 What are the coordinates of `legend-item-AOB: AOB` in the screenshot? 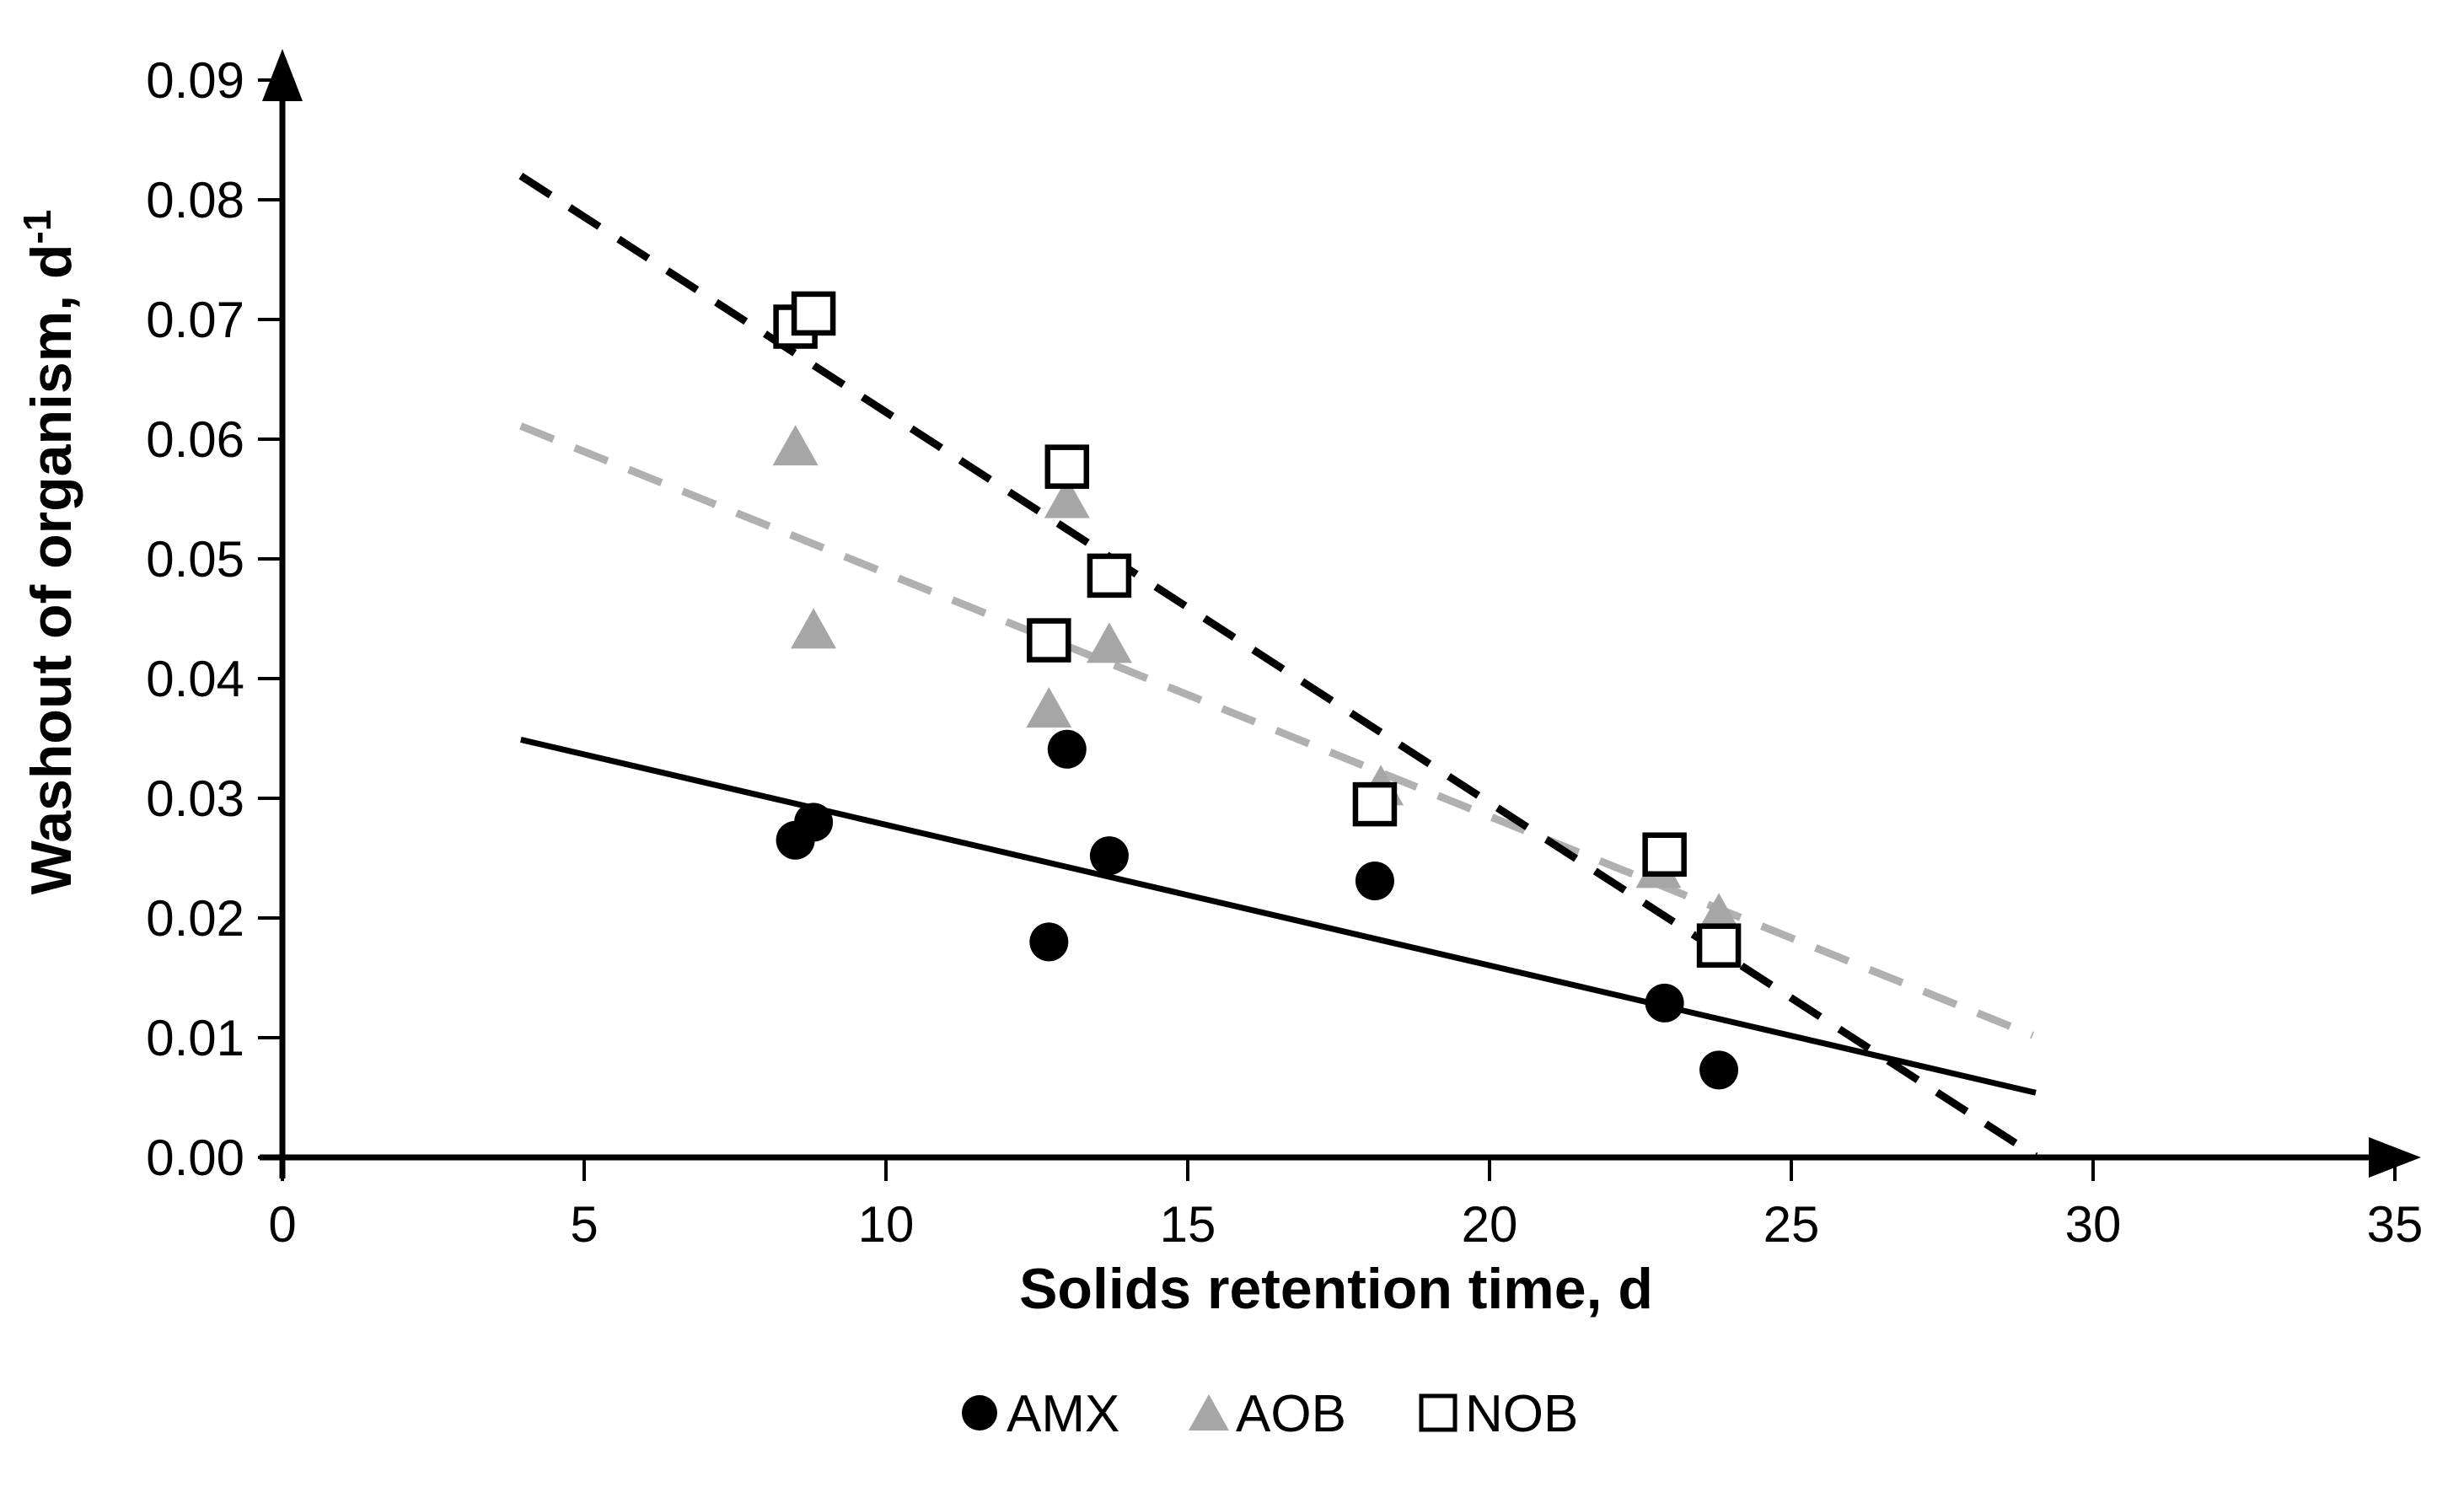 It's located at (1267, 1414).